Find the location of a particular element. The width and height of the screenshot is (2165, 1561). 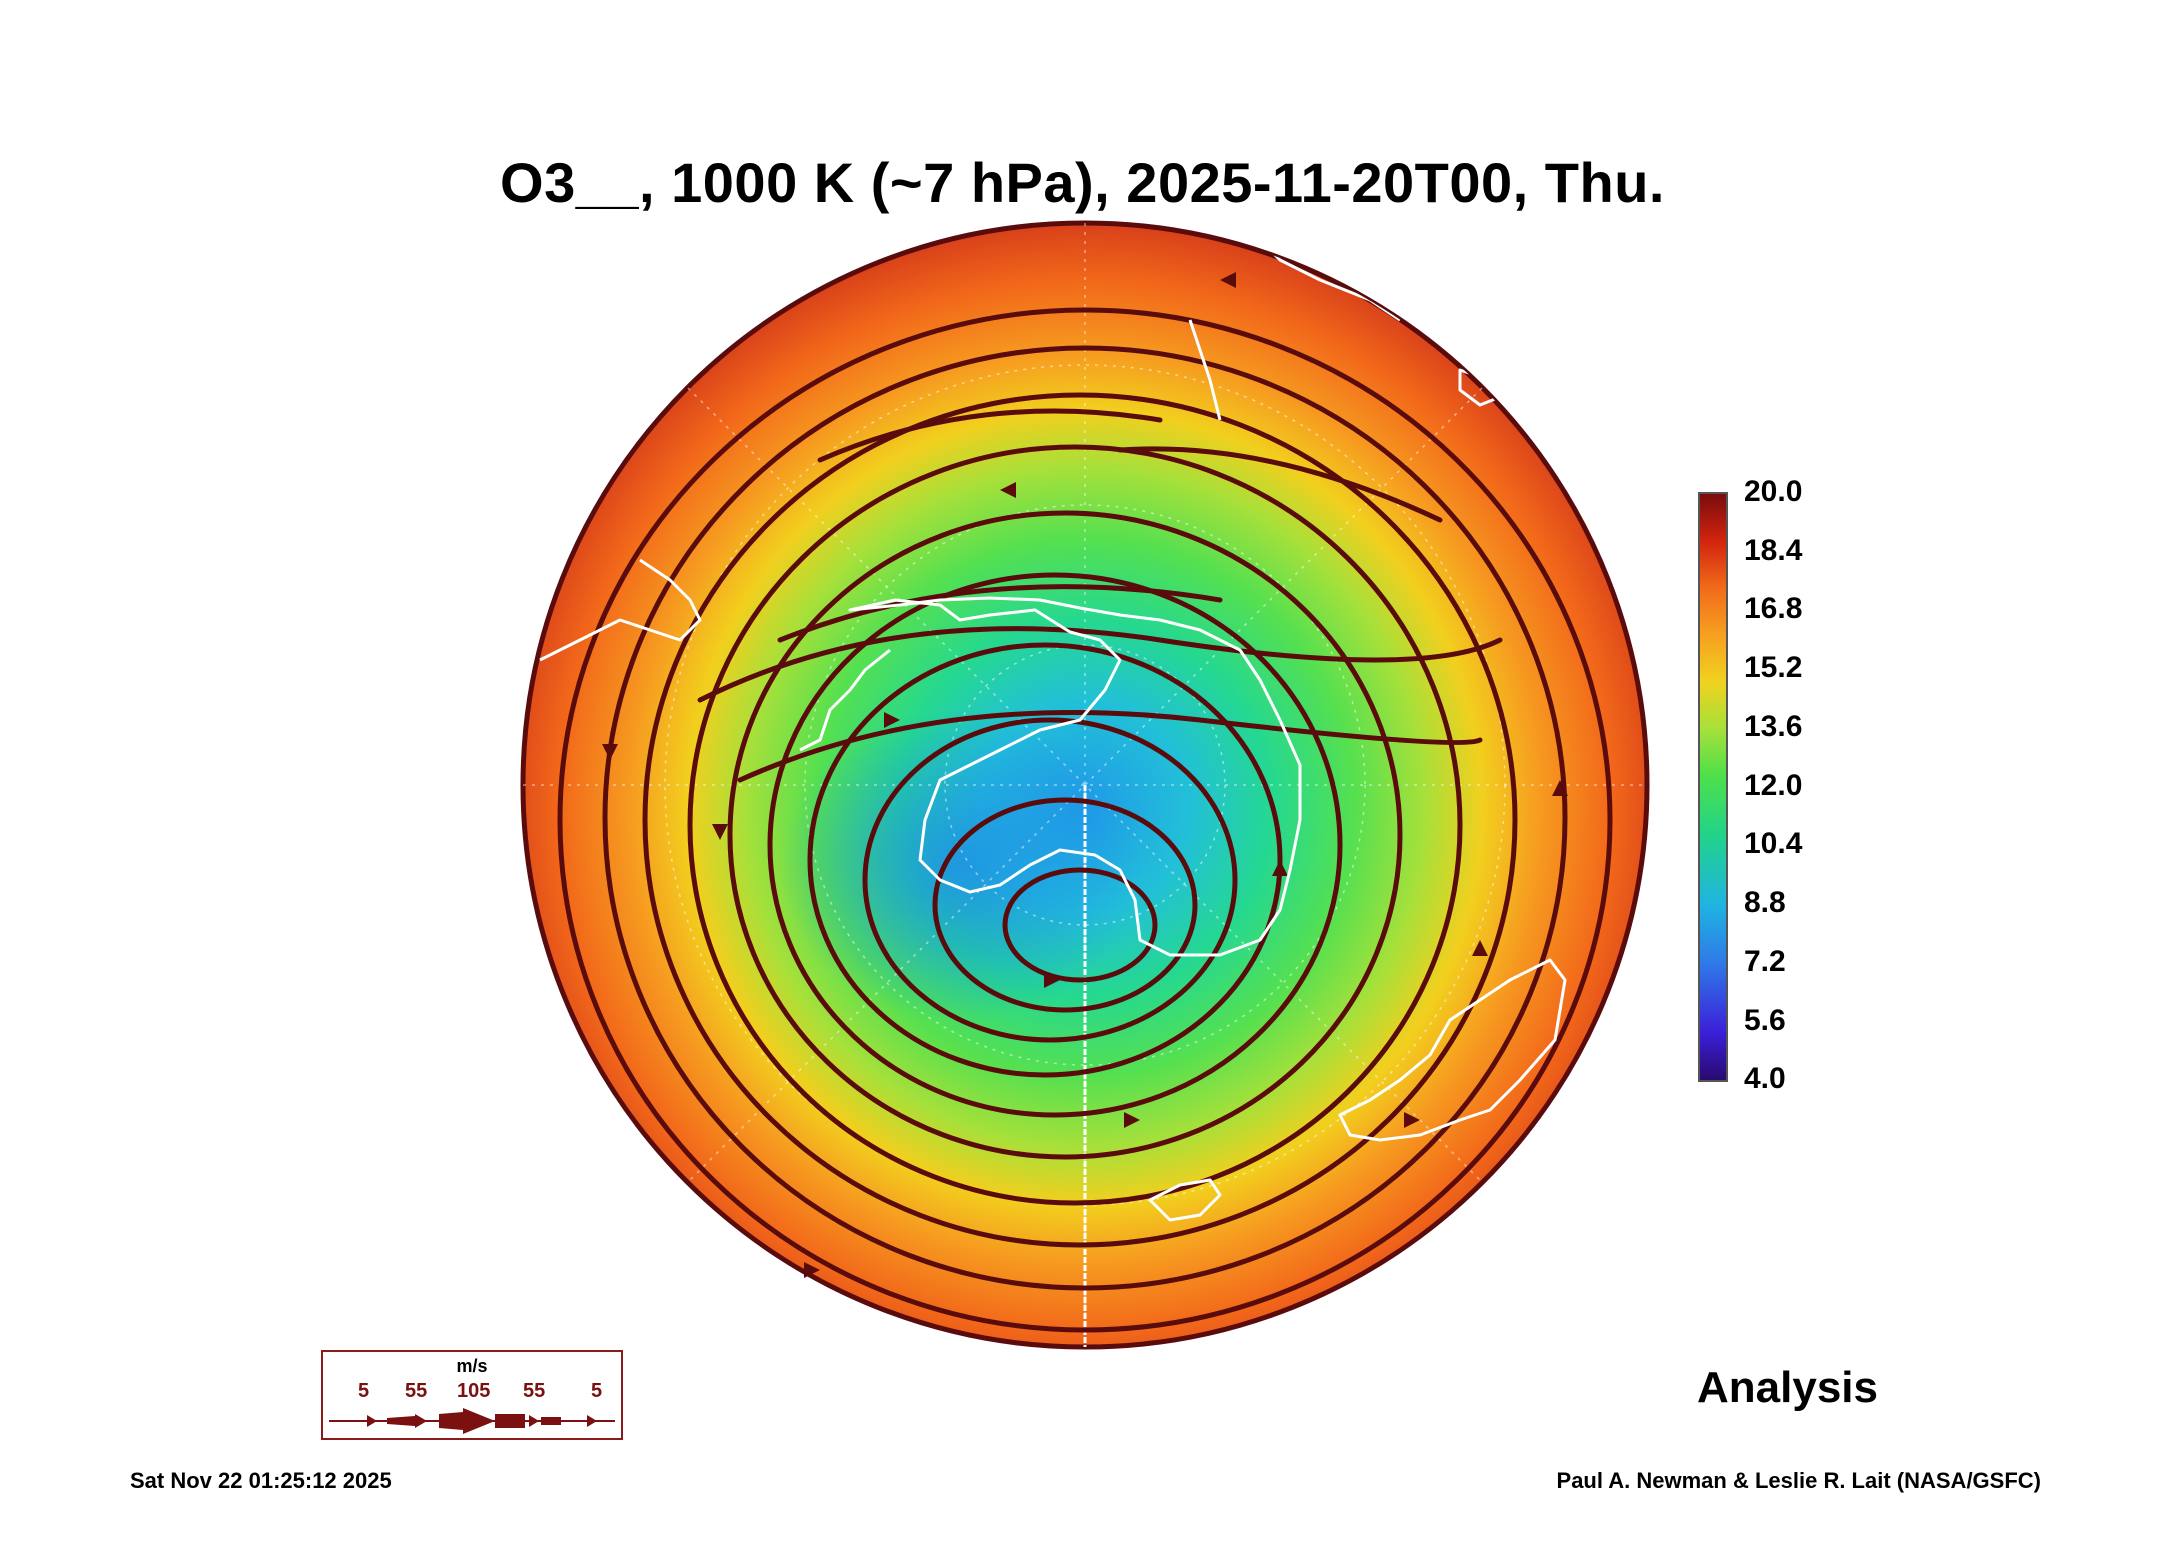

colorbar-tick: 10.4 is located at coordinates (1773, 843).